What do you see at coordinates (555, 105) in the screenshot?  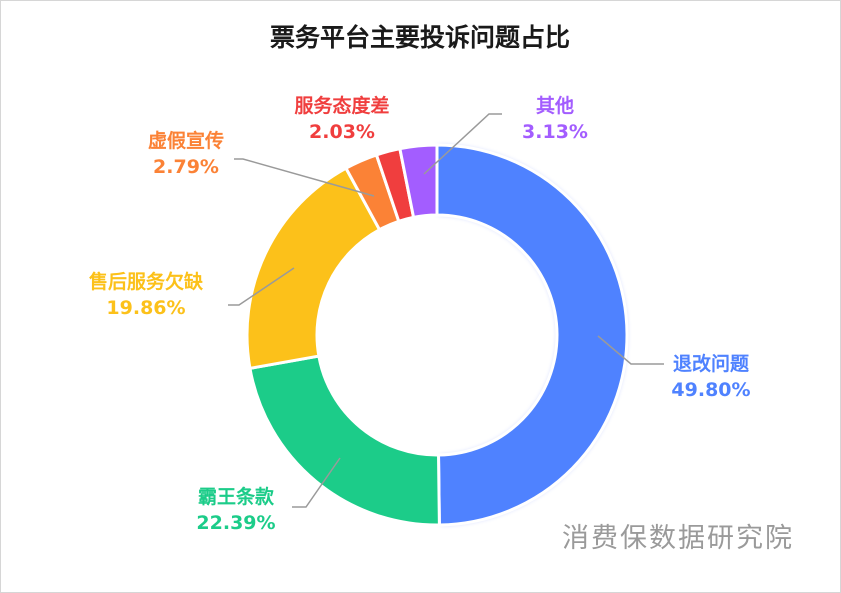 I see `label-name-other: 其他` at bounding box center [555, 105].